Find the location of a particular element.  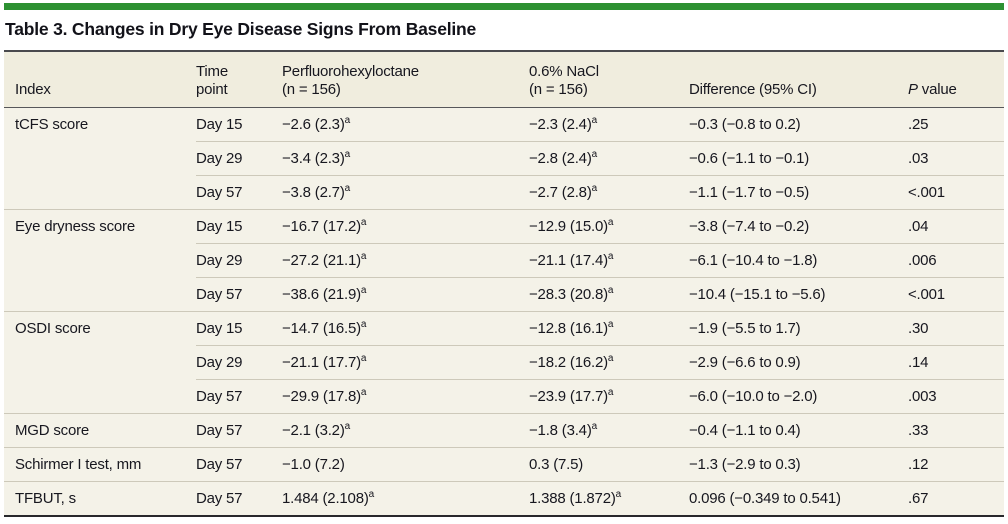

drug-value-cell: −2.6 (2.3)a is located at coordinates (405, 124).